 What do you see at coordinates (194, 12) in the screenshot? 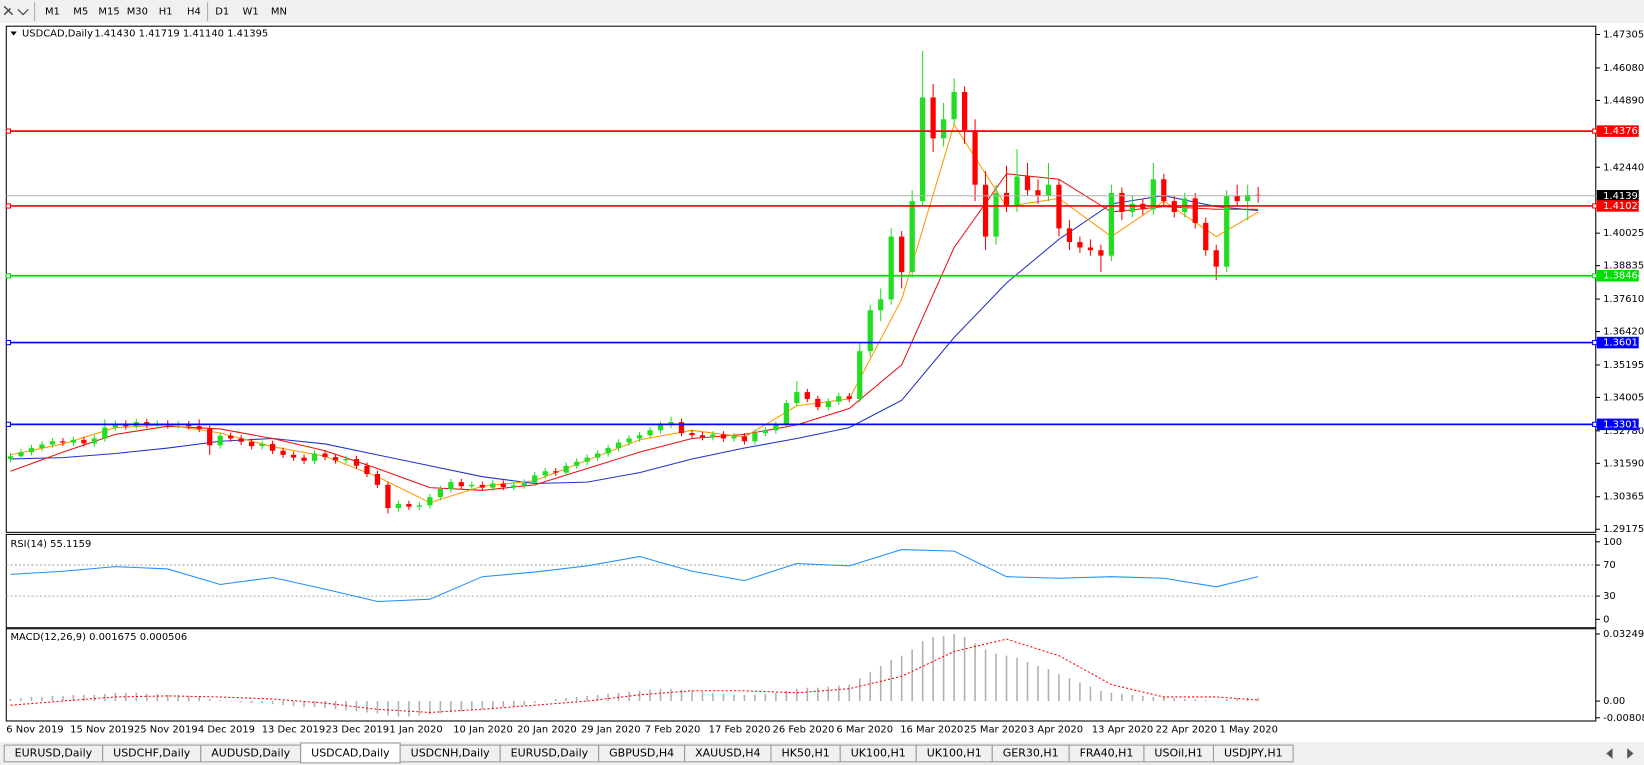
I see `timeframe-button: H4` at bounding box center [194, 12].